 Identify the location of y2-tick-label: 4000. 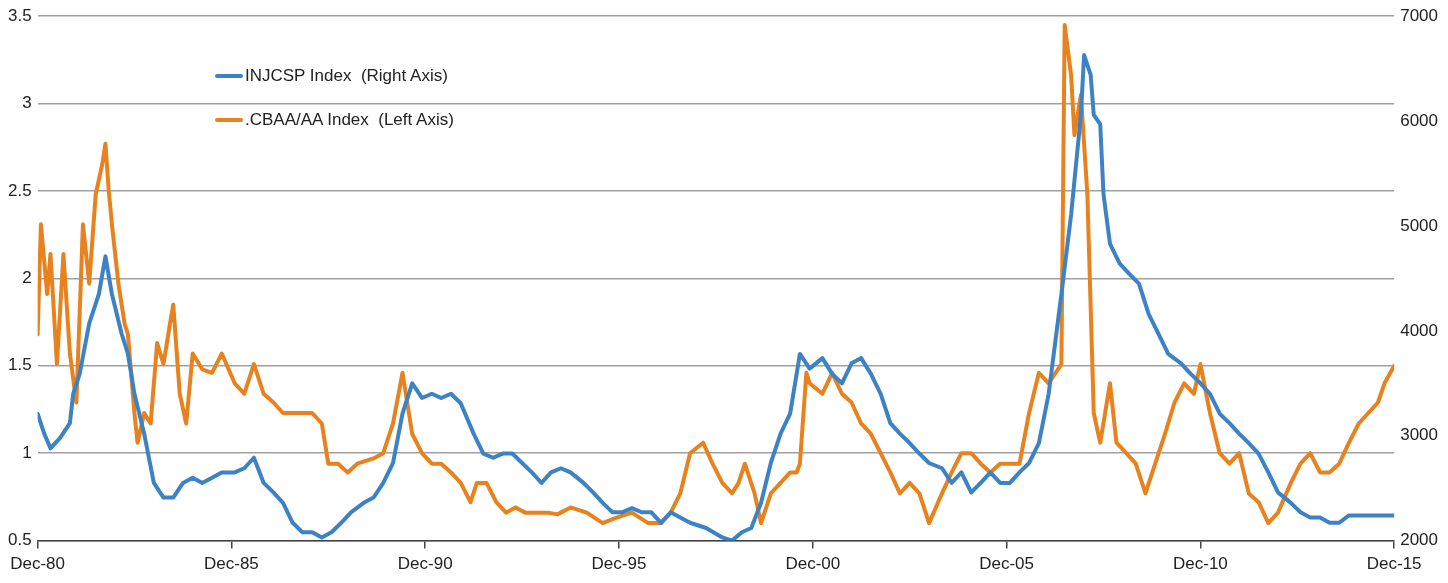
(1419, 330).